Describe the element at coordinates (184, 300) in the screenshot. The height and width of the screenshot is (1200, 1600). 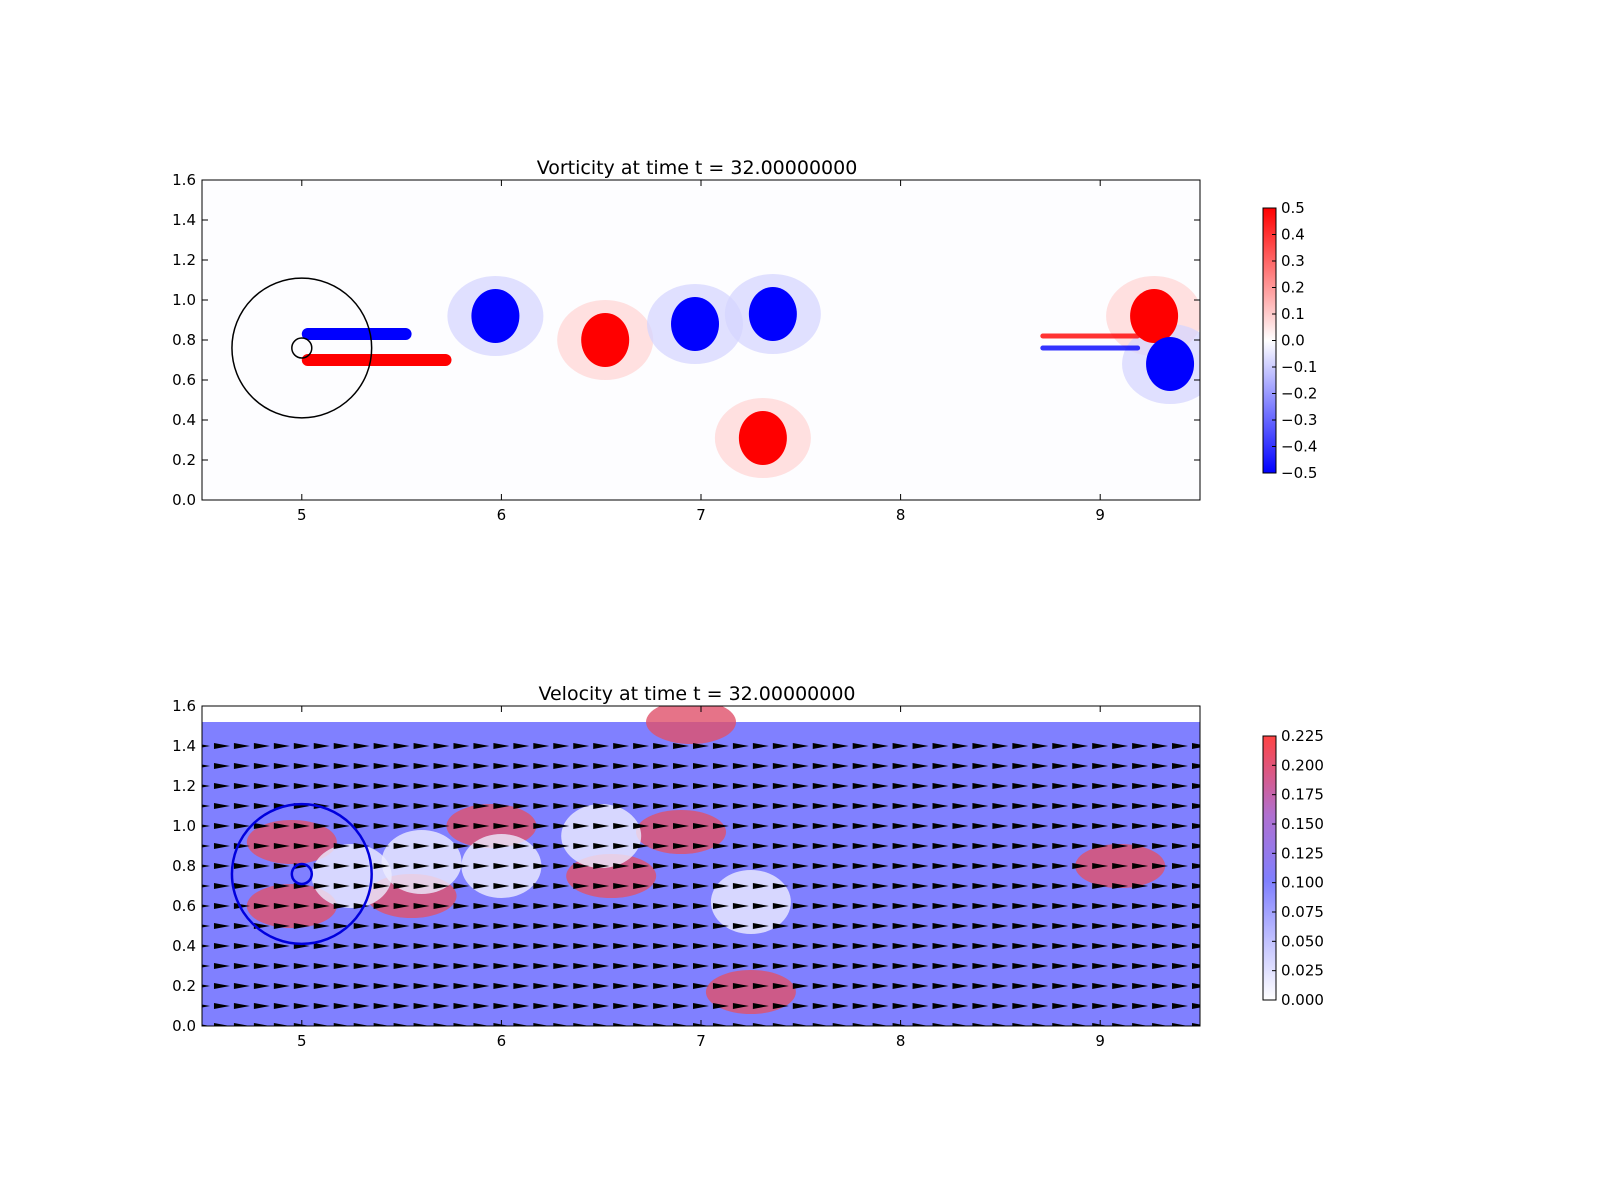
I see `y-tick-label: 1.0` at that location.